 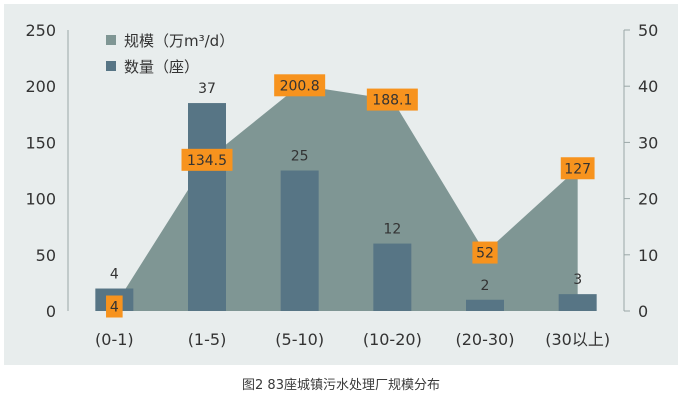 I want to click on area-label-2: 134.5, so click(x=207, y=161).